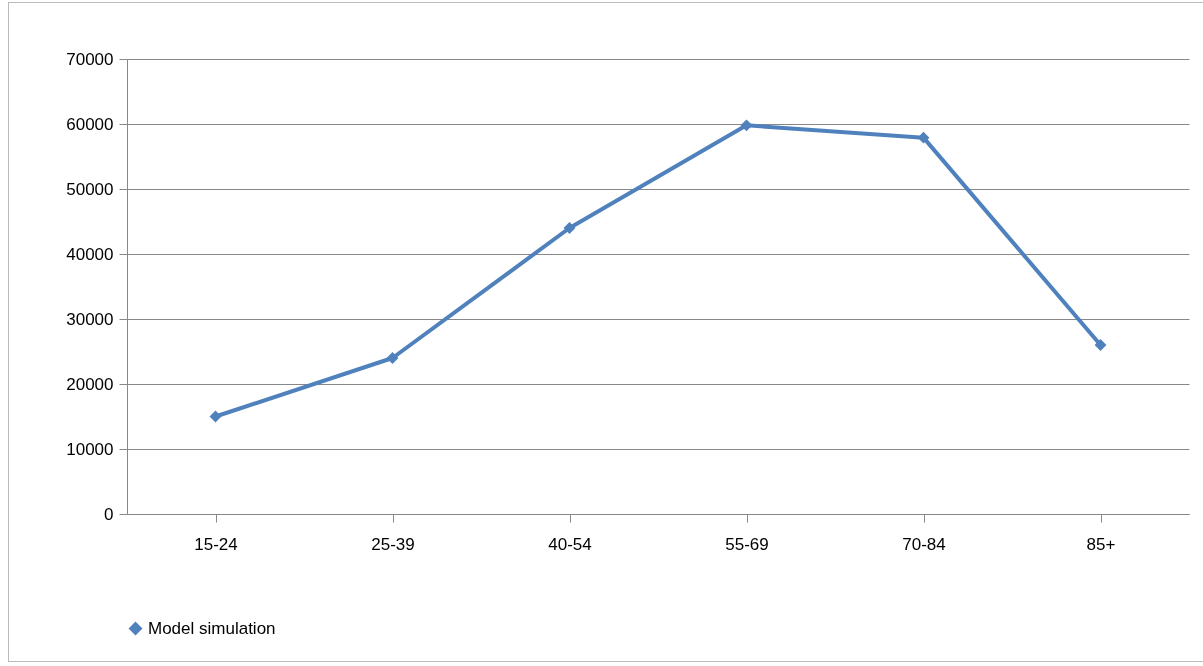 This screenshot has width=1203, height=666. What do you see at coordinates (90, 59) in the screenshot?
I see `y-tick-label: 70000` at bounding box center [90, 59].